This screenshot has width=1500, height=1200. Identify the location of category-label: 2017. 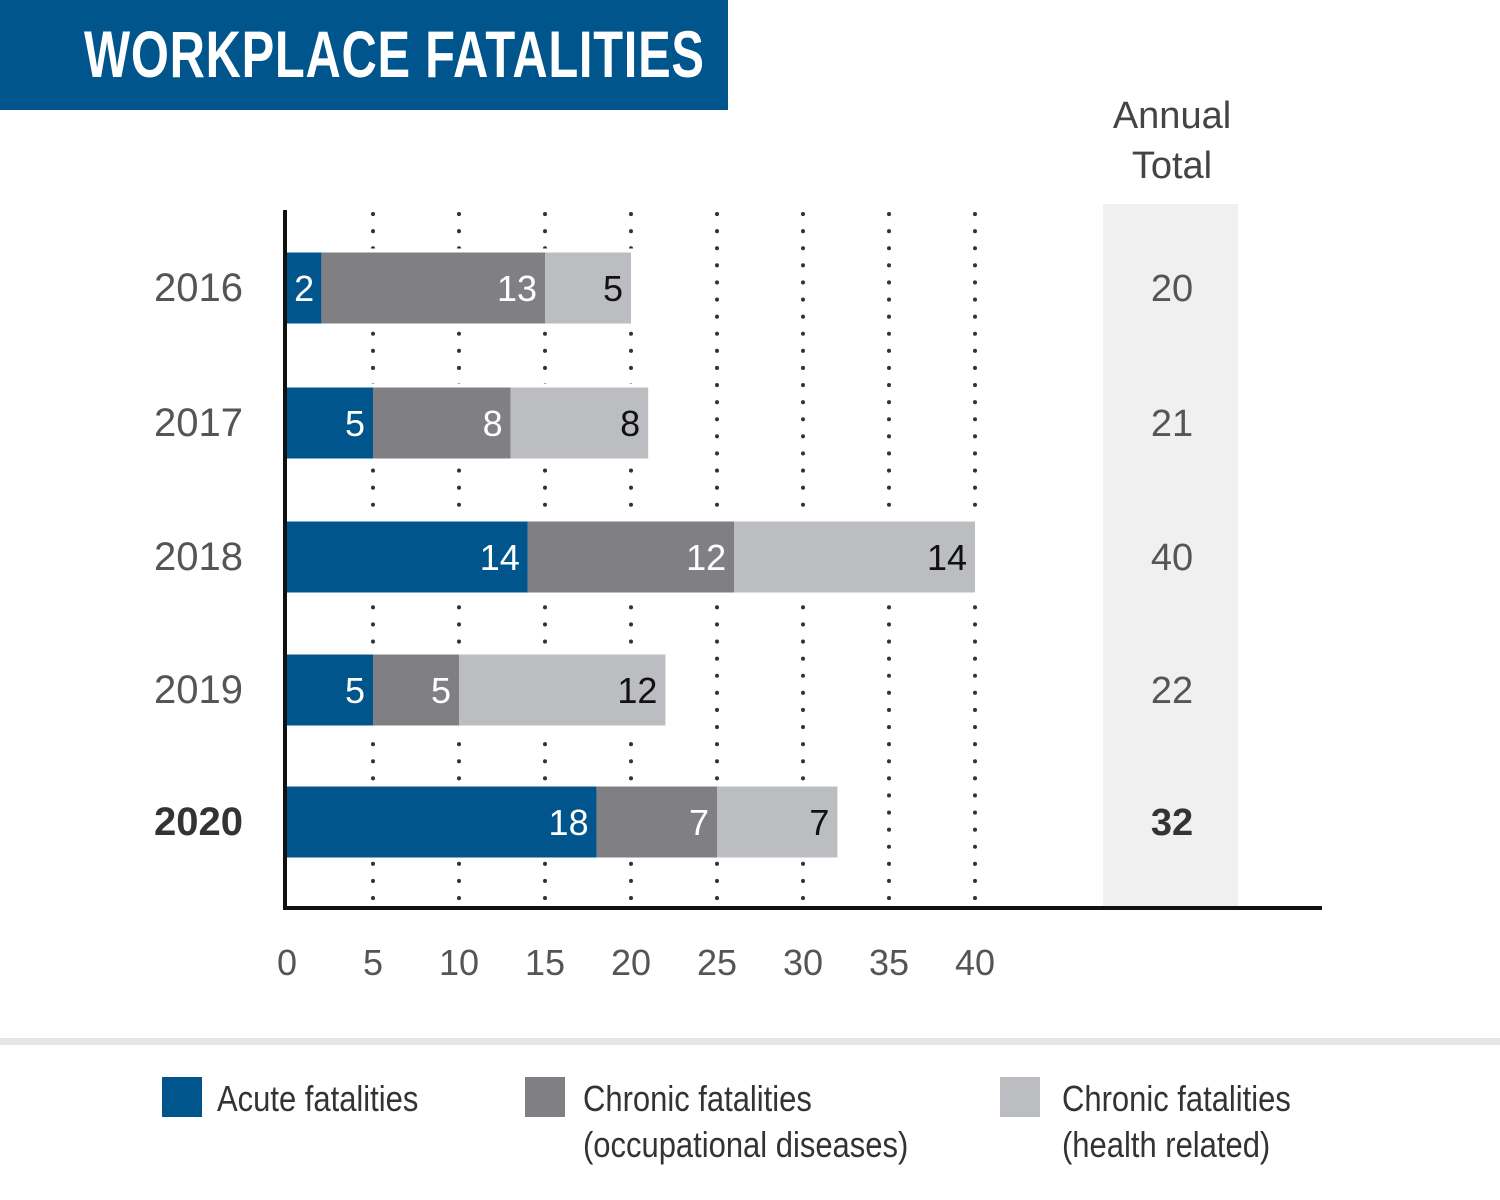
(198, 423).